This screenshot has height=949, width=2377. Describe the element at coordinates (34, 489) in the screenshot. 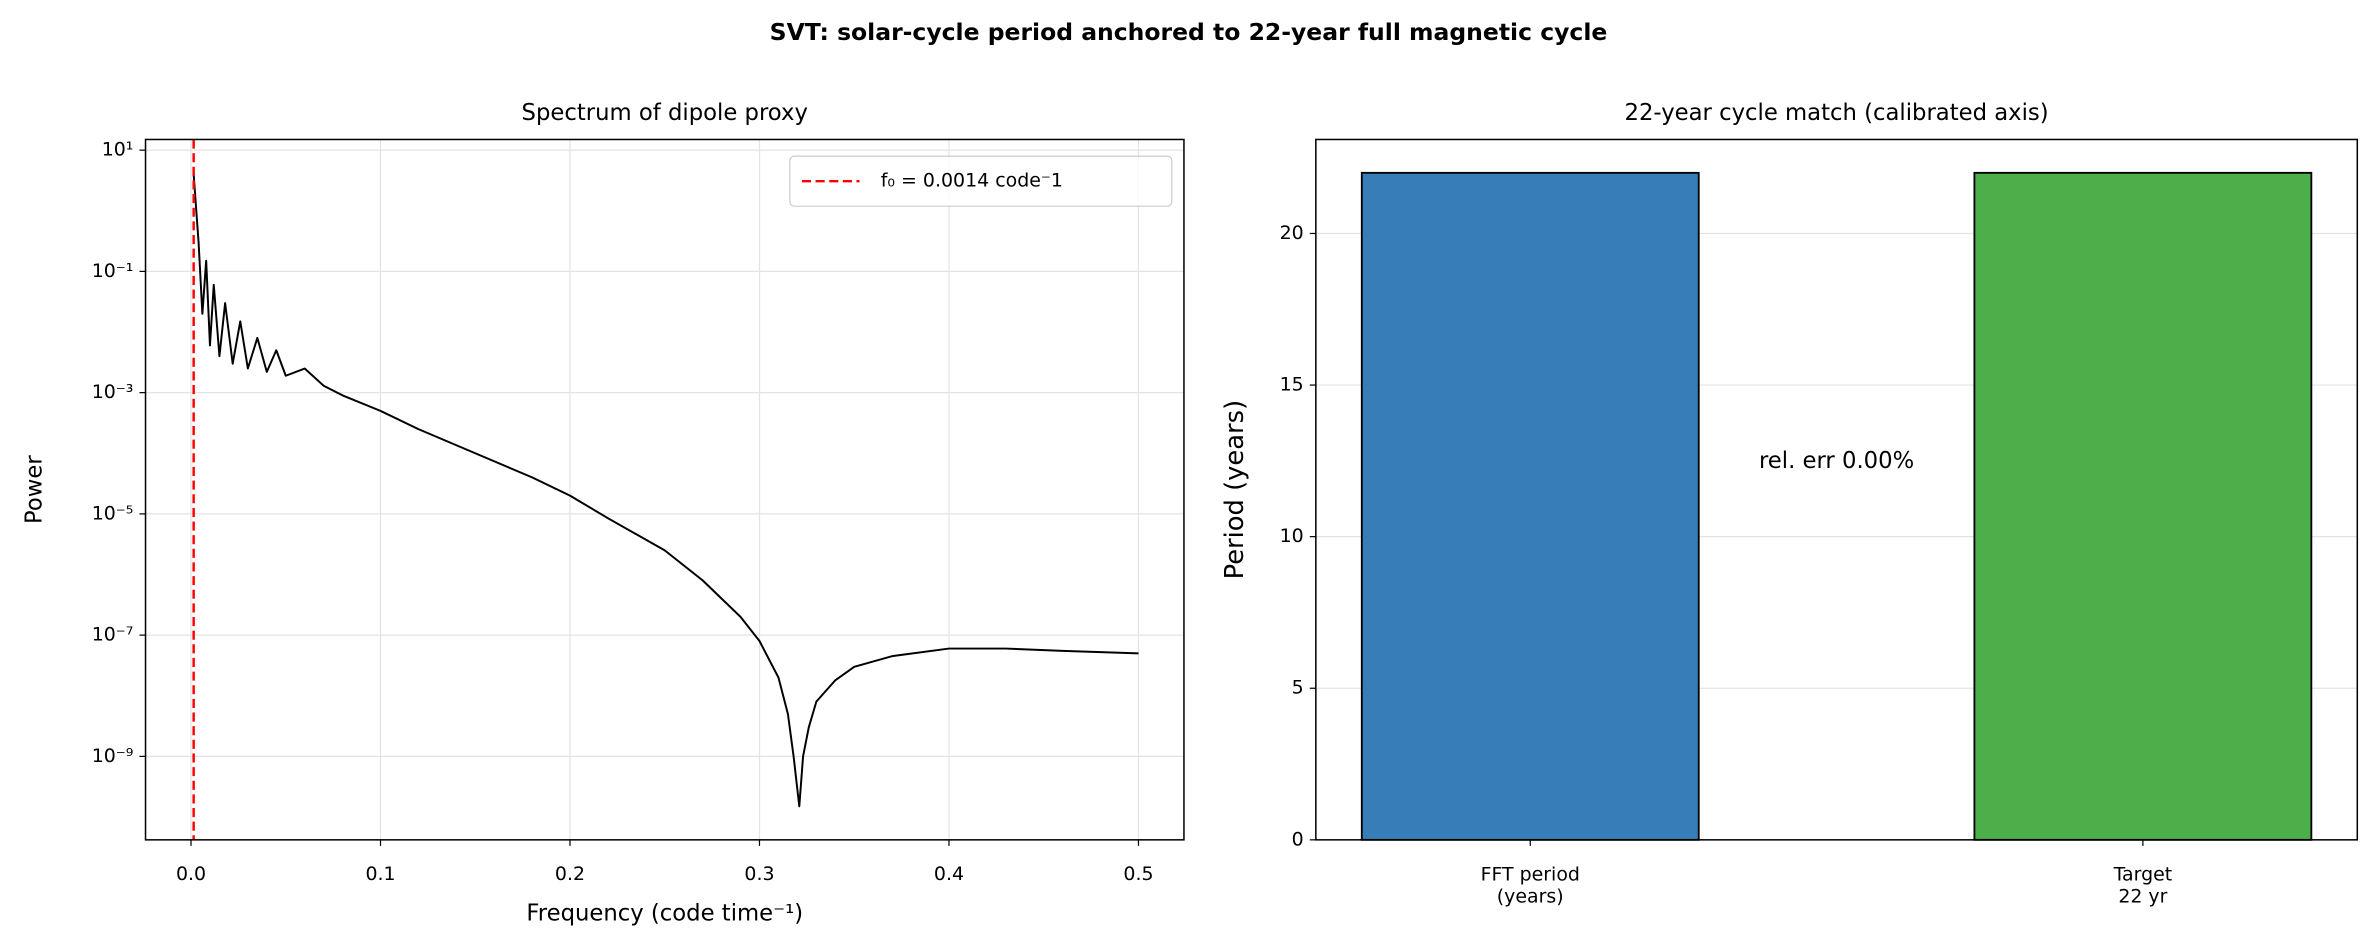

I see `y-axis-label: Power` at that location.